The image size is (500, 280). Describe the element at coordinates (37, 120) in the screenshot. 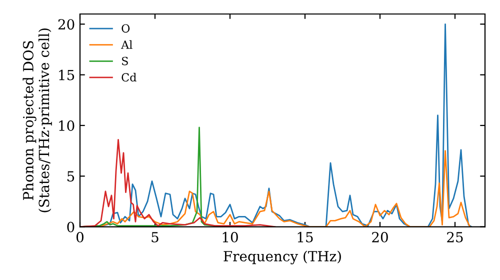

I see `y-axis-title: Phonon projected DOS (States/THz·primitive cell)` at that location.